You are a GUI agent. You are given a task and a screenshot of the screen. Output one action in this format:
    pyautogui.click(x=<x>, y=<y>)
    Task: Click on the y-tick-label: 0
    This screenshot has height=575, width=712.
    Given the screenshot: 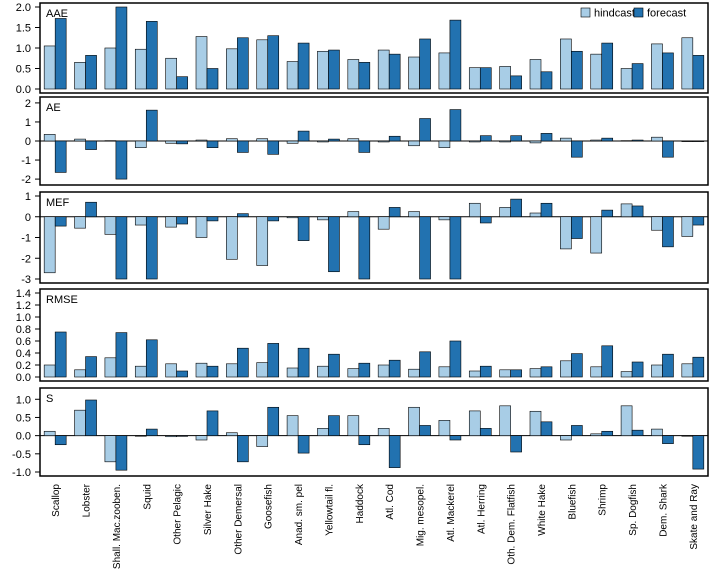 What is the action you would take?
    pyautogui.click(x=28, y=142)
    